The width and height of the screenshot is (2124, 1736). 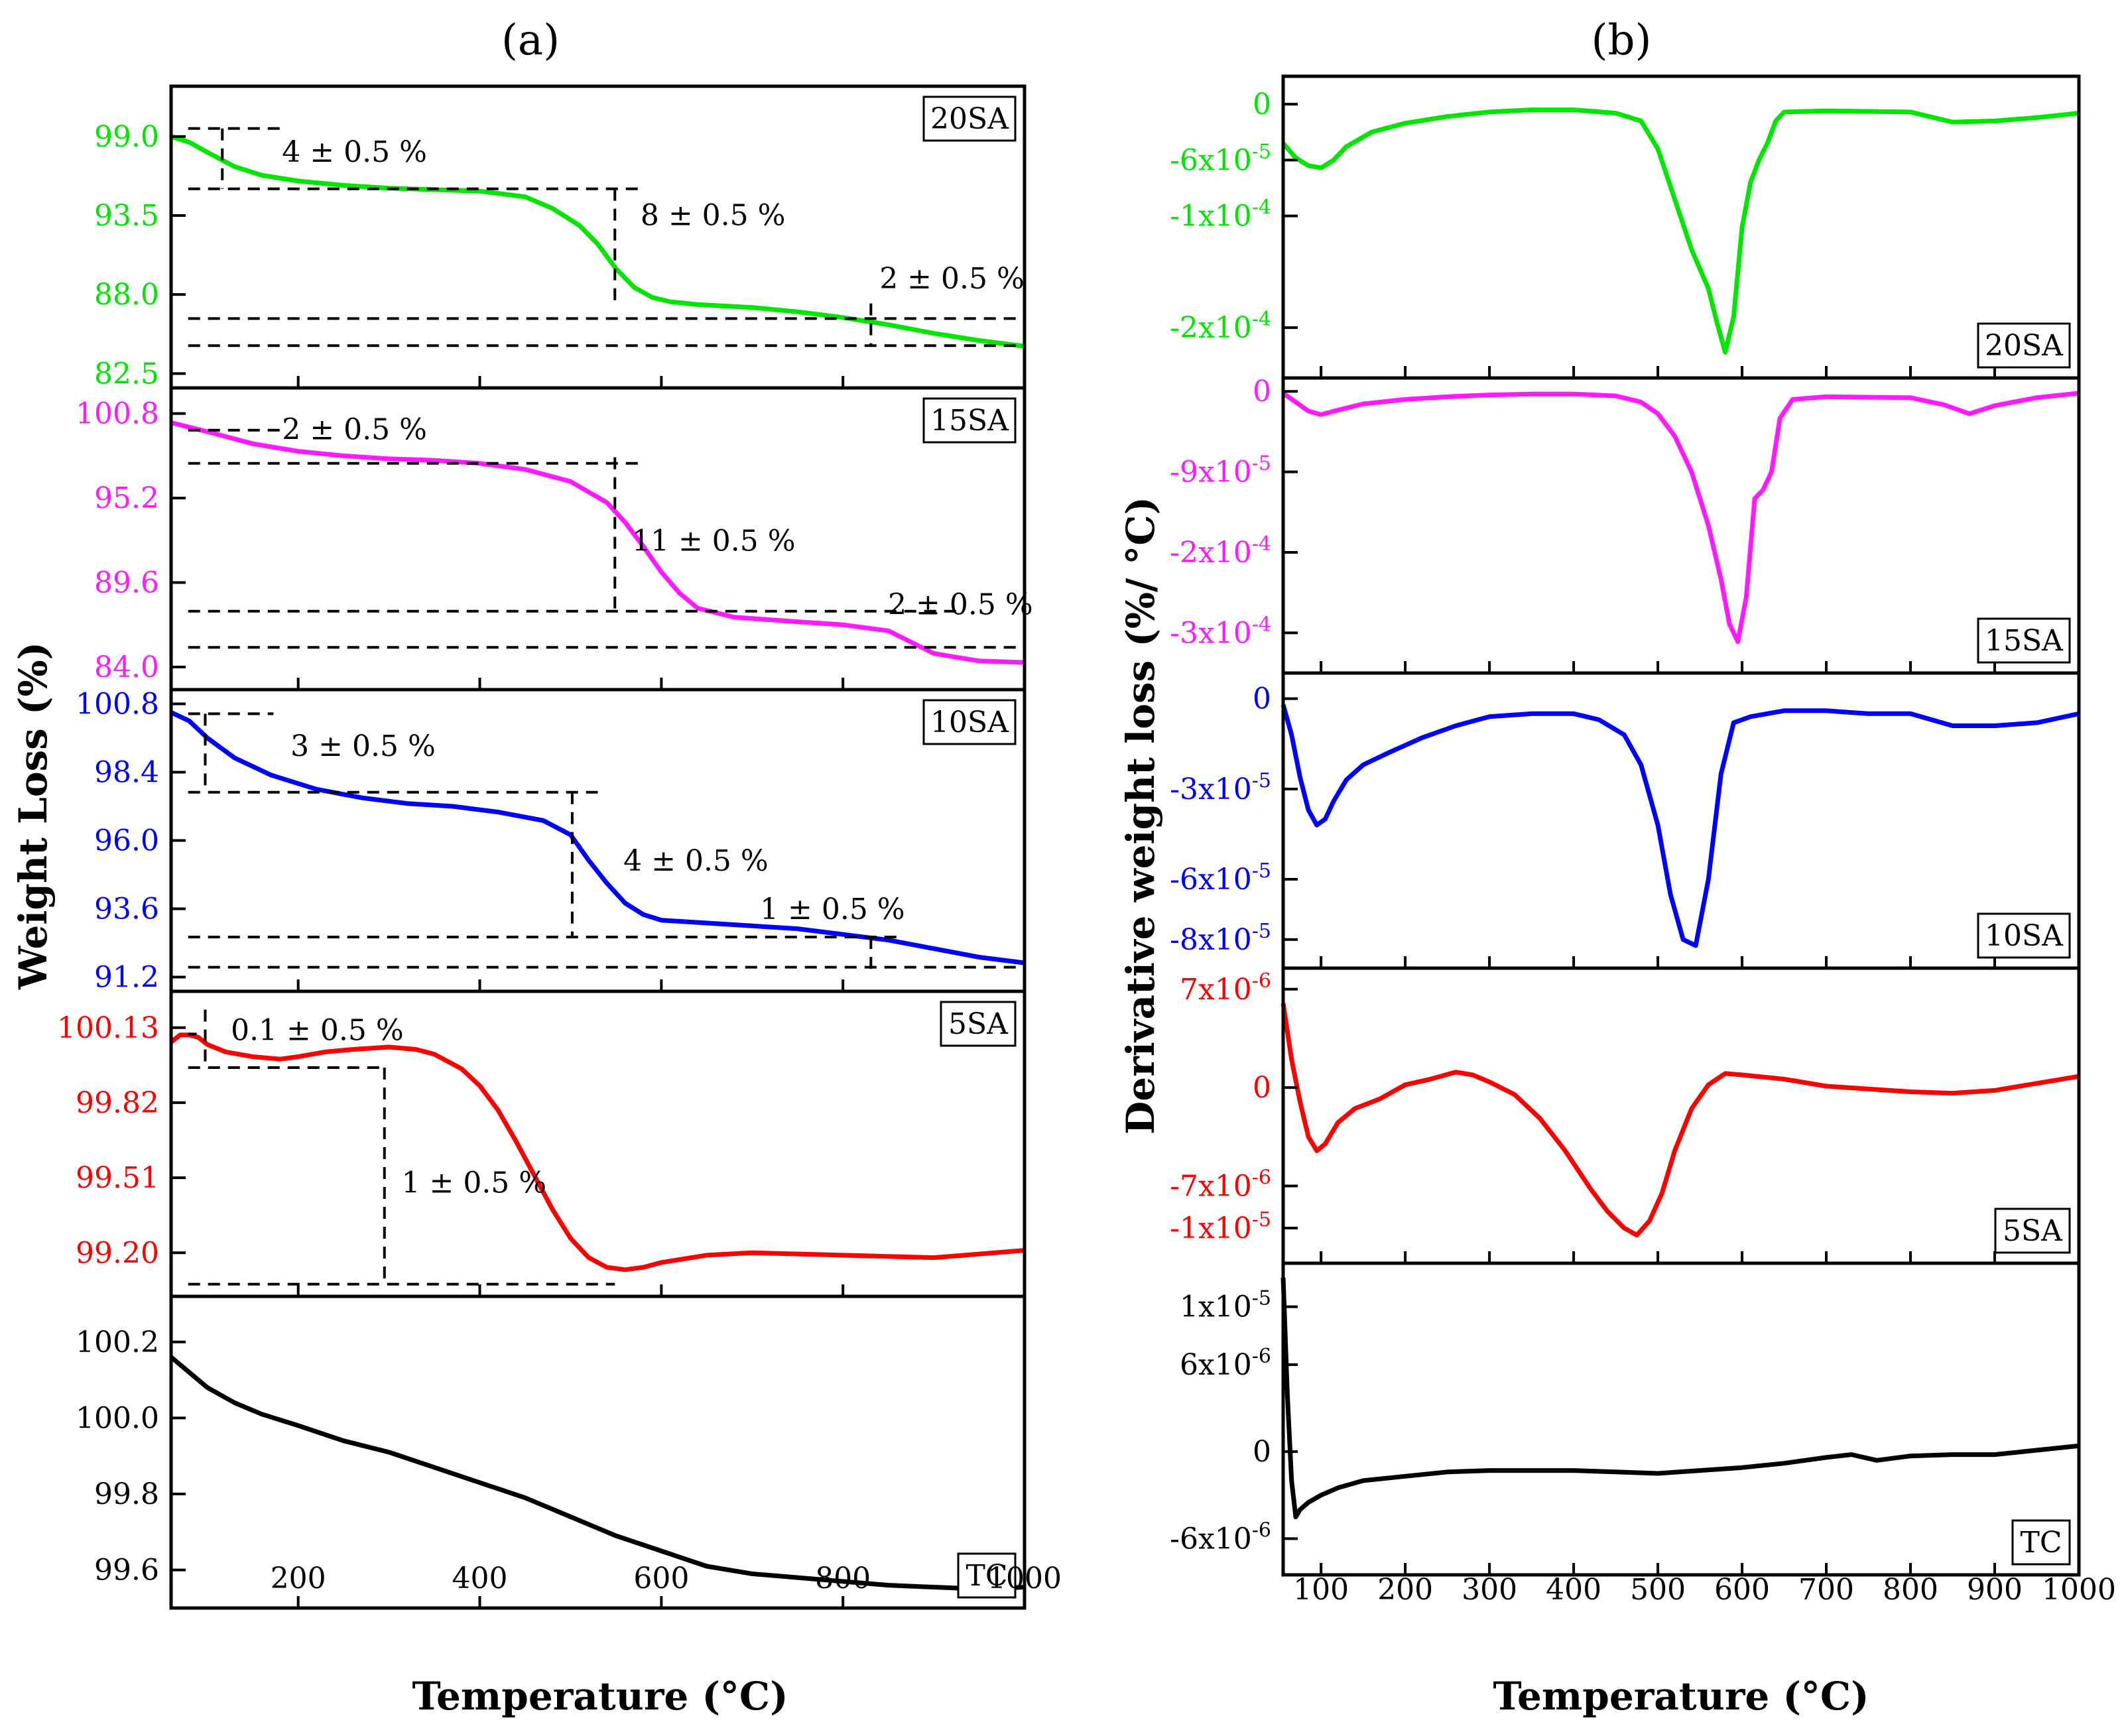 I want to click on y-tick-label: 93.6, so click(x=127, y=909).